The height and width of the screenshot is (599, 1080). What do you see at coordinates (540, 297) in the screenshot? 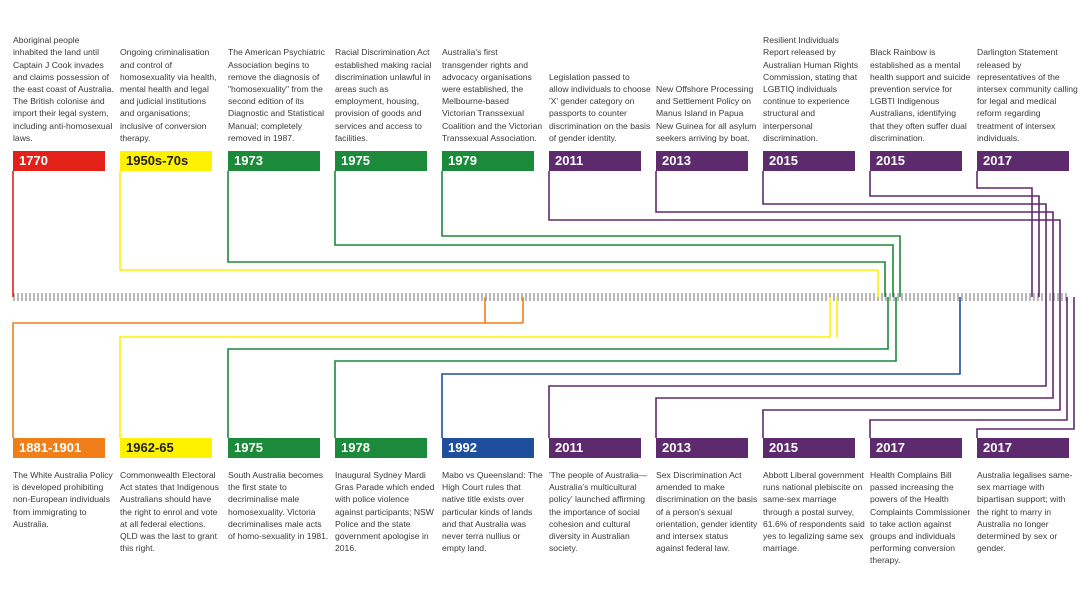
I see `timeline-axis` at bounding box center [540, 297].